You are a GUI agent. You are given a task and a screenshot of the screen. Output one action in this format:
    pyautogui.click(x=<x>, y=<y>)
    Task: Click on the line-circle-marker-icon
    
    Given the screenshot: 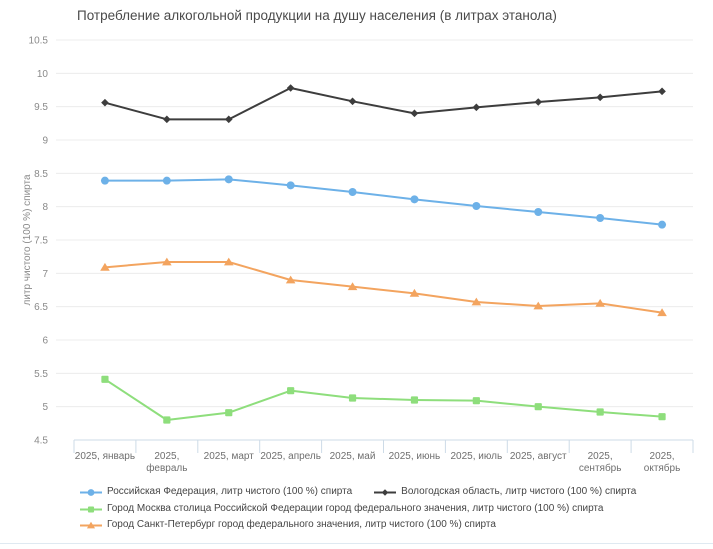 What is the action you would take?
    pyautogui.click(x=91, y=492)
    